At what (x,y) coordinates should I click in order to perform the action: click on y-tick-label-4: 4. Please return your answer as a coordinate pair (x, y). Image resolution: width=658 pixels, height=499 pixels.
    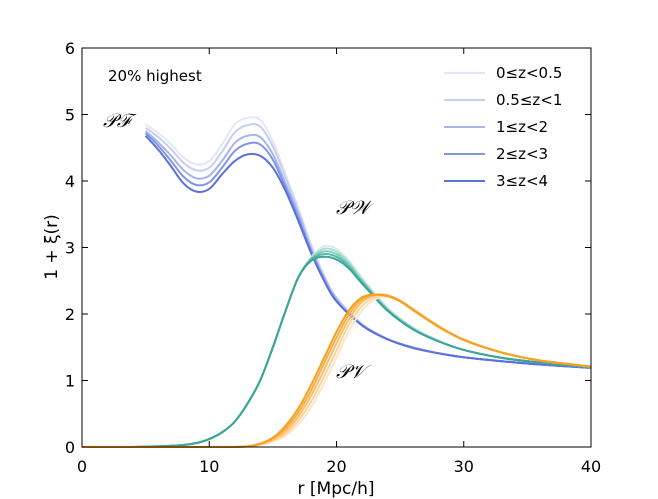
    Looking at the image, I should click on (70, 181).